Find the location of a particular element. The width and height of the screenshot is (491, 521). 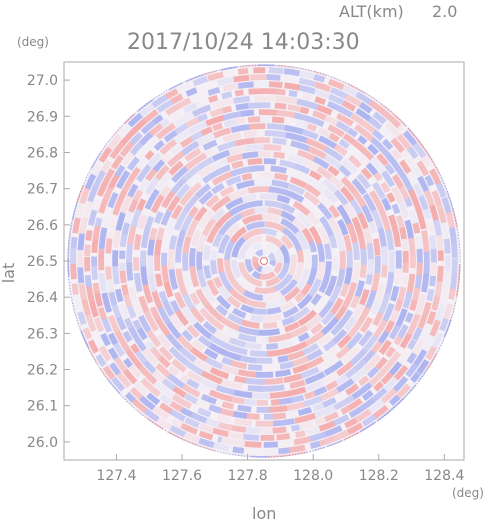

y-tick-label: 27.0 is located at coordinates (42, 81).